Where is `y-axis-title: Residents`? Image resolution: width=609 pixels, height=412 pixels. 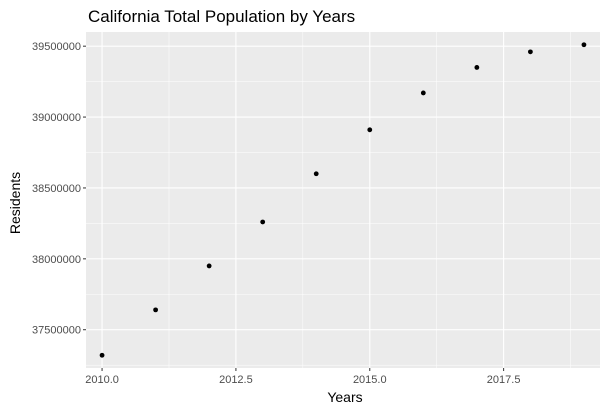 y-axis-title: Residents is located at coordinates (15, 203).